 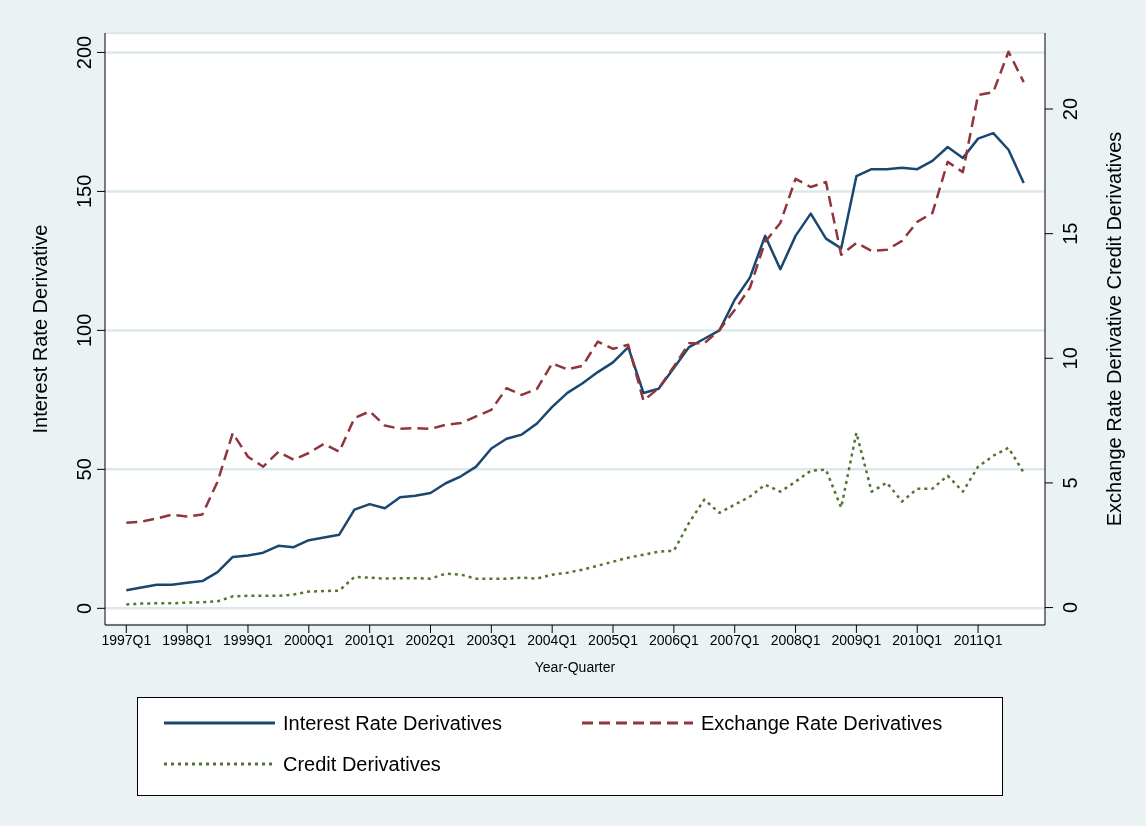 I want to click on legend-label: Credit Derivatives, so click(x=362, y=764).